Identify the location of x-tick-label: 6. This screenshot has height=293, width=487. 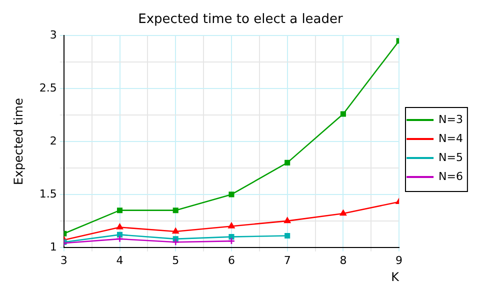
(231, 260).